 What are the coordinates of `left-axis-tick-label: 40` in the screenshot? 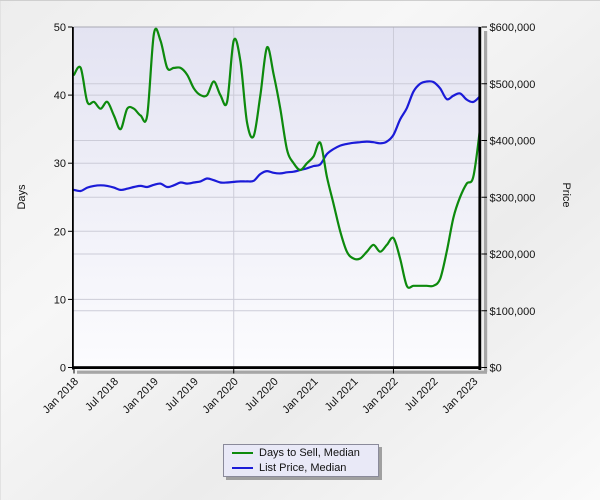 It's located at (60, 96).